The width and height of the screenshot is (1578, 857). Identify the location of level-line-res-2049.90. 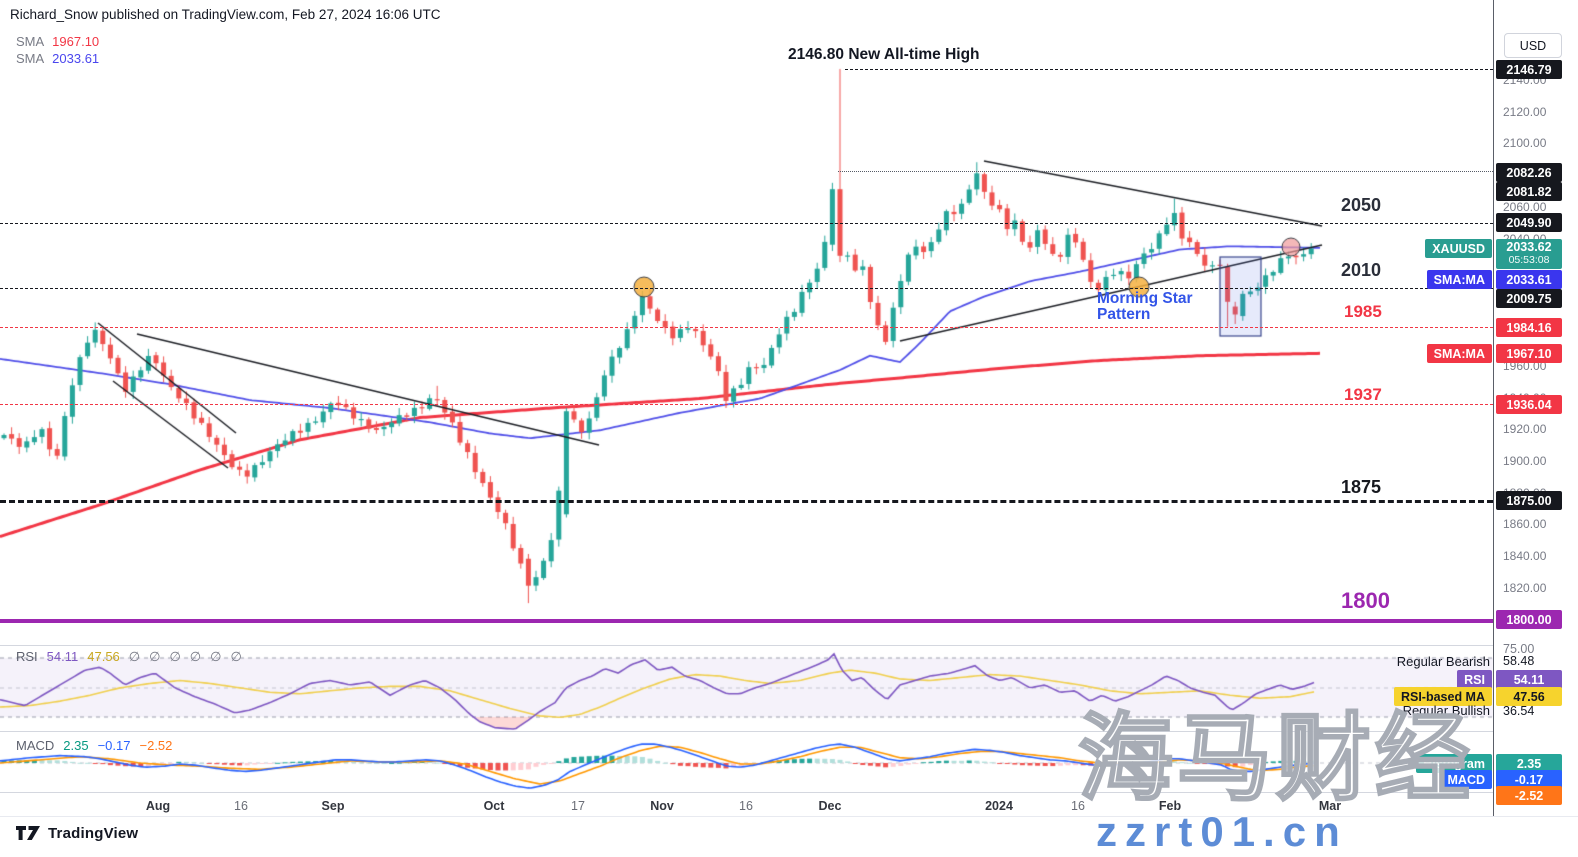
(746, 223).